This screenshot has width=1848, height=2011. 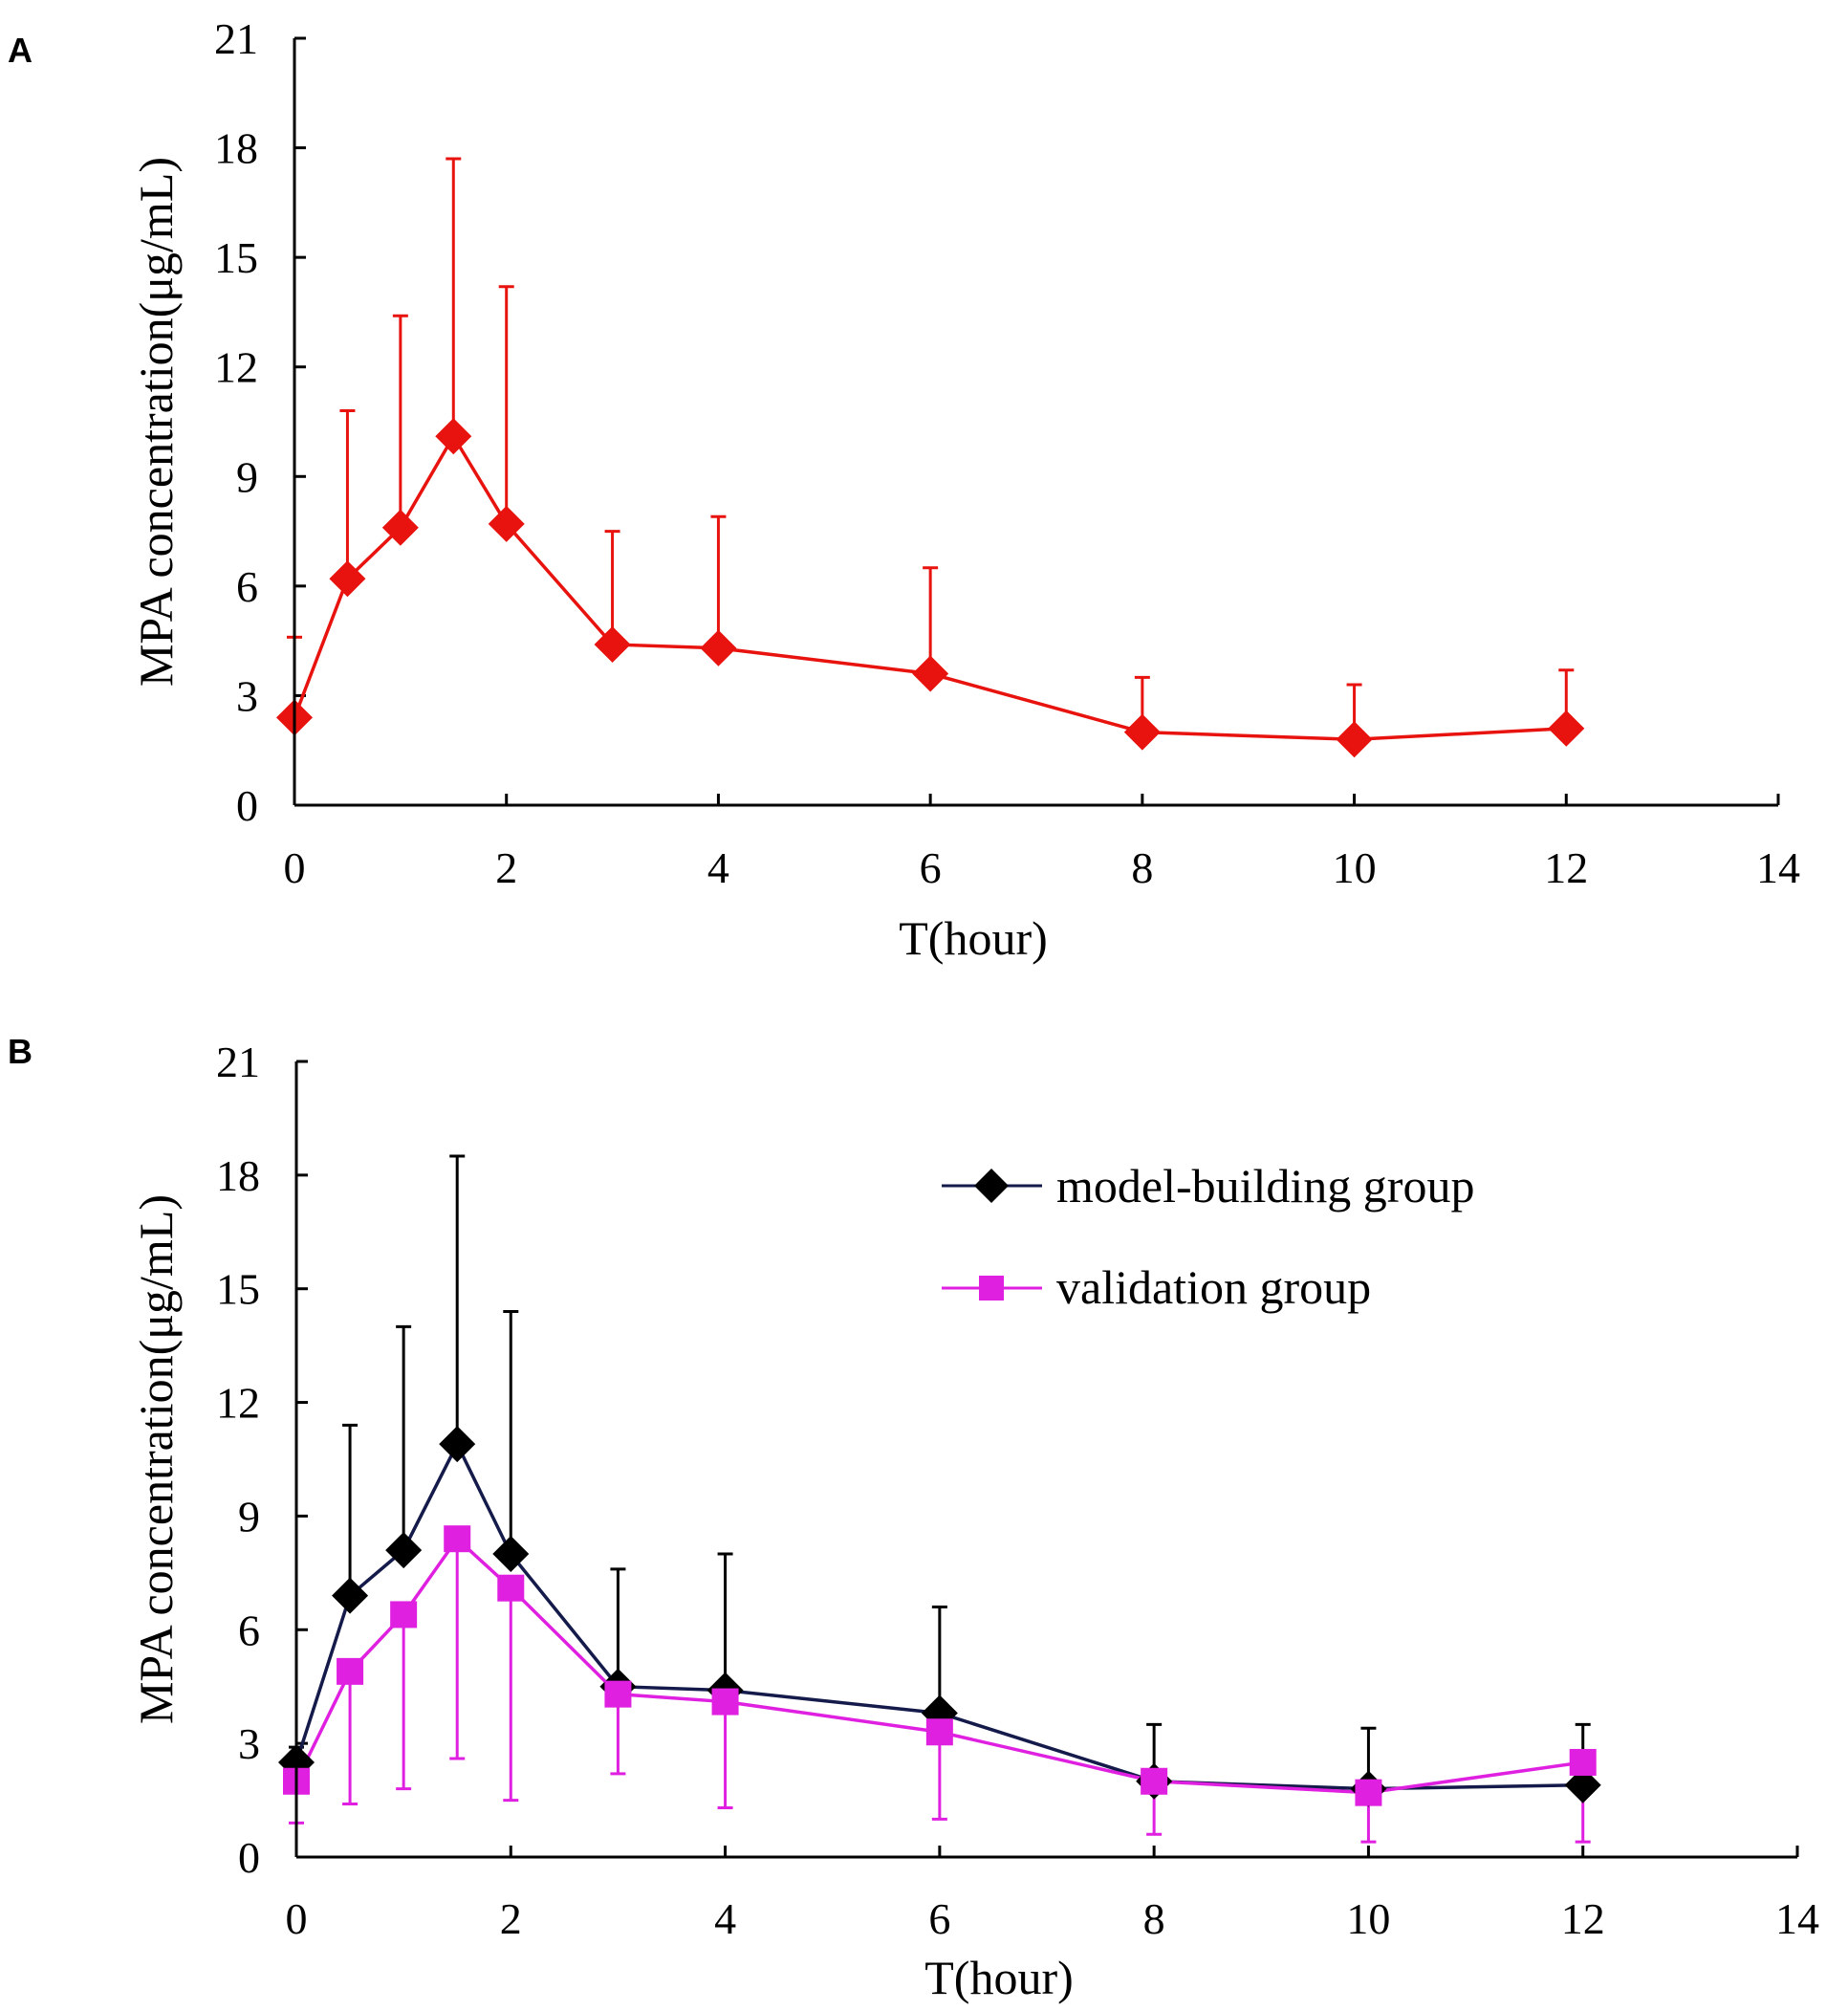 What do you see at coordinates (21, 1051) in the screenshot?
I see `panel-b-label: B` at bounding box center [21, 1051].